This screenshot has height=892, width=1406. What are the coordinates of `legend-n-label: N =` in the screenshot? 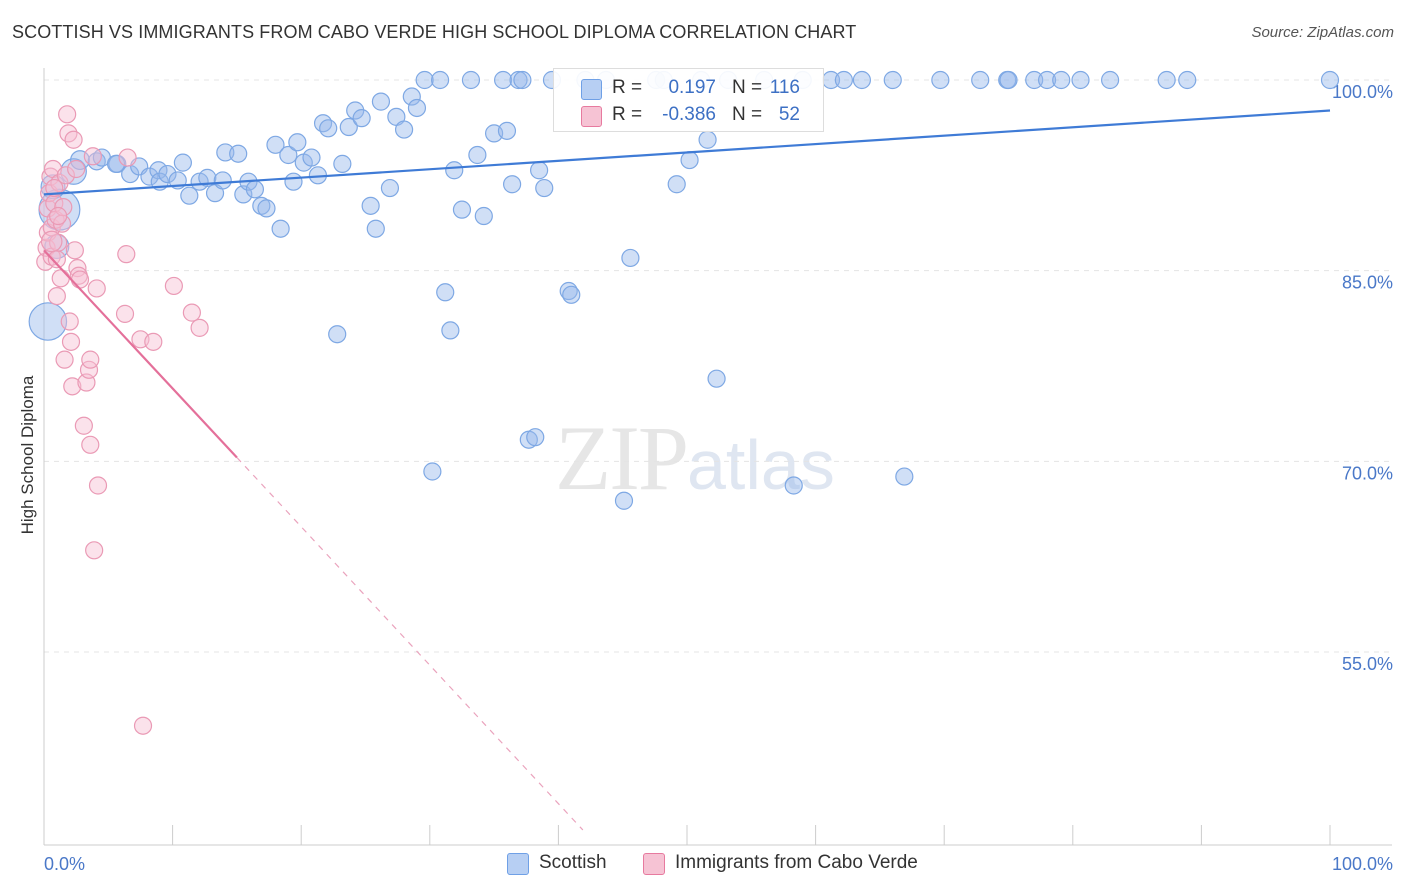 It's located at (747, 114).